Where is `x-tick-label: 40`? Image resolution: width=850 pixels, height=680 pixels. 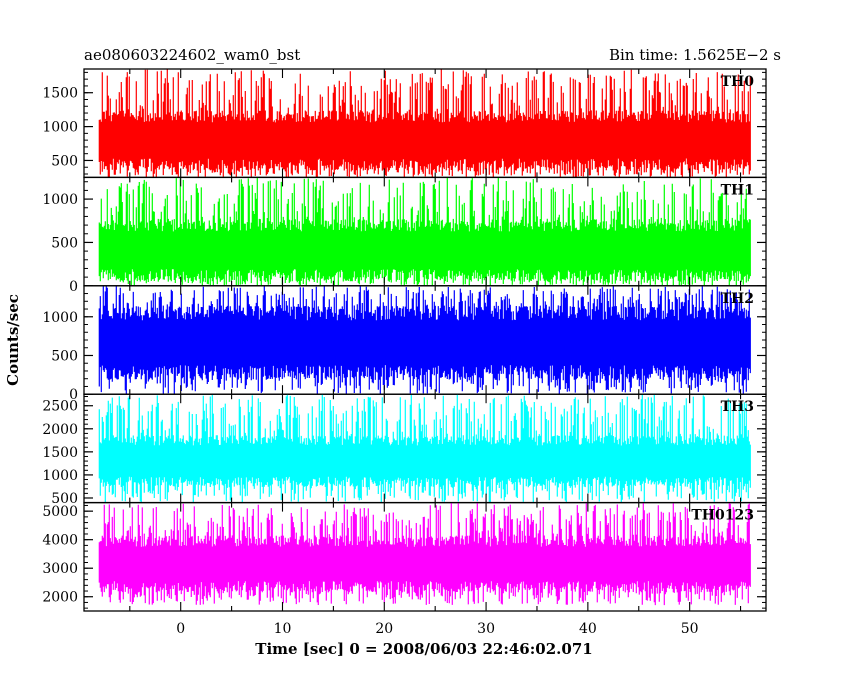 x-tick-label: 40 is located at coordinates (588, 629).